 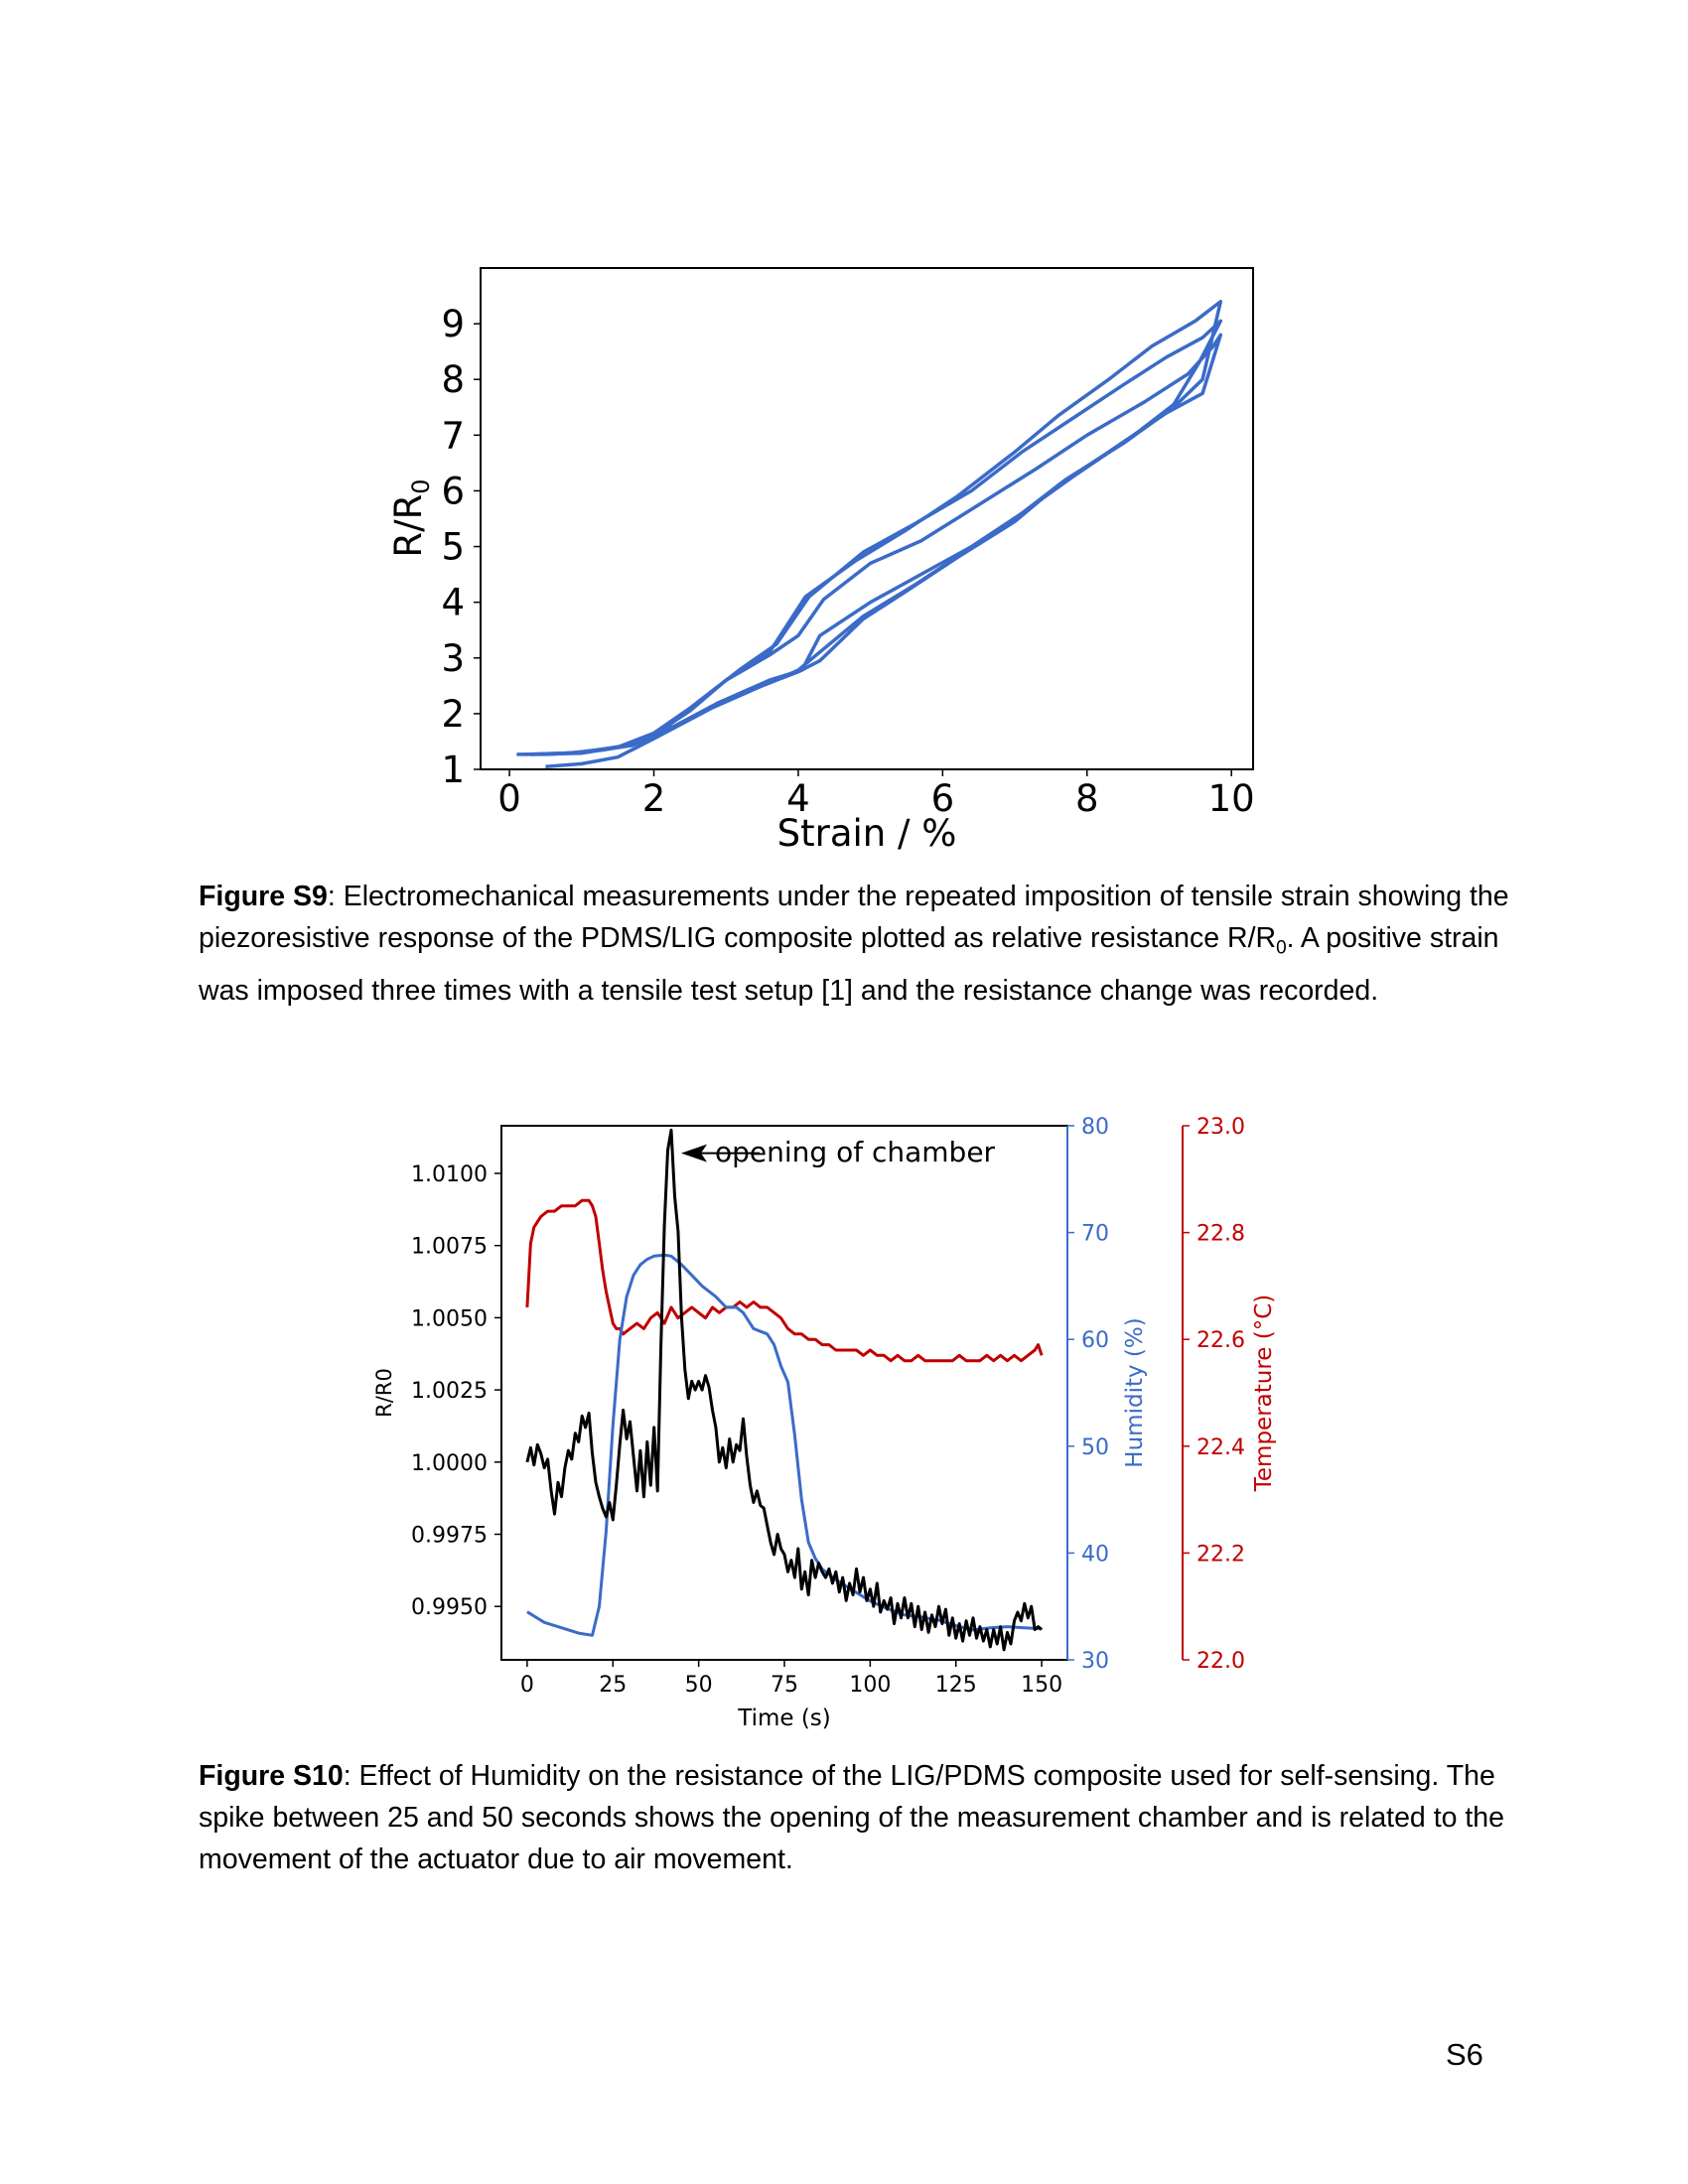 I want to click on fig10-temperature-ticks: 23.0 22.8 22.6 22.4 22.2 22.0, so click(x=1214, y=1394).